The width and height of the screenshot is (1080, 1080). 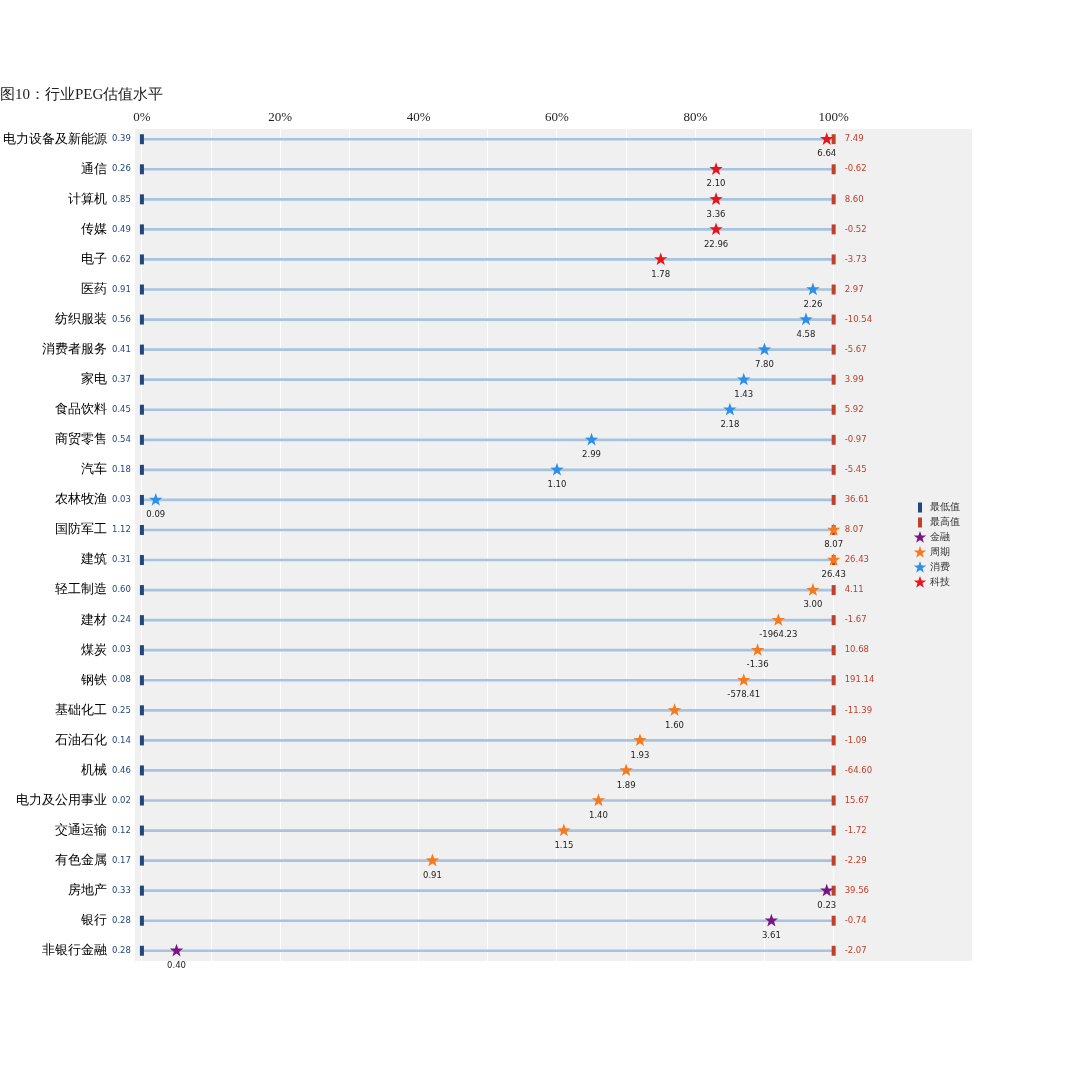 What do you see at coordinates (940, 582) in the screenshot?
I see `legend-label: 科技` at bounding box center [940, 582].